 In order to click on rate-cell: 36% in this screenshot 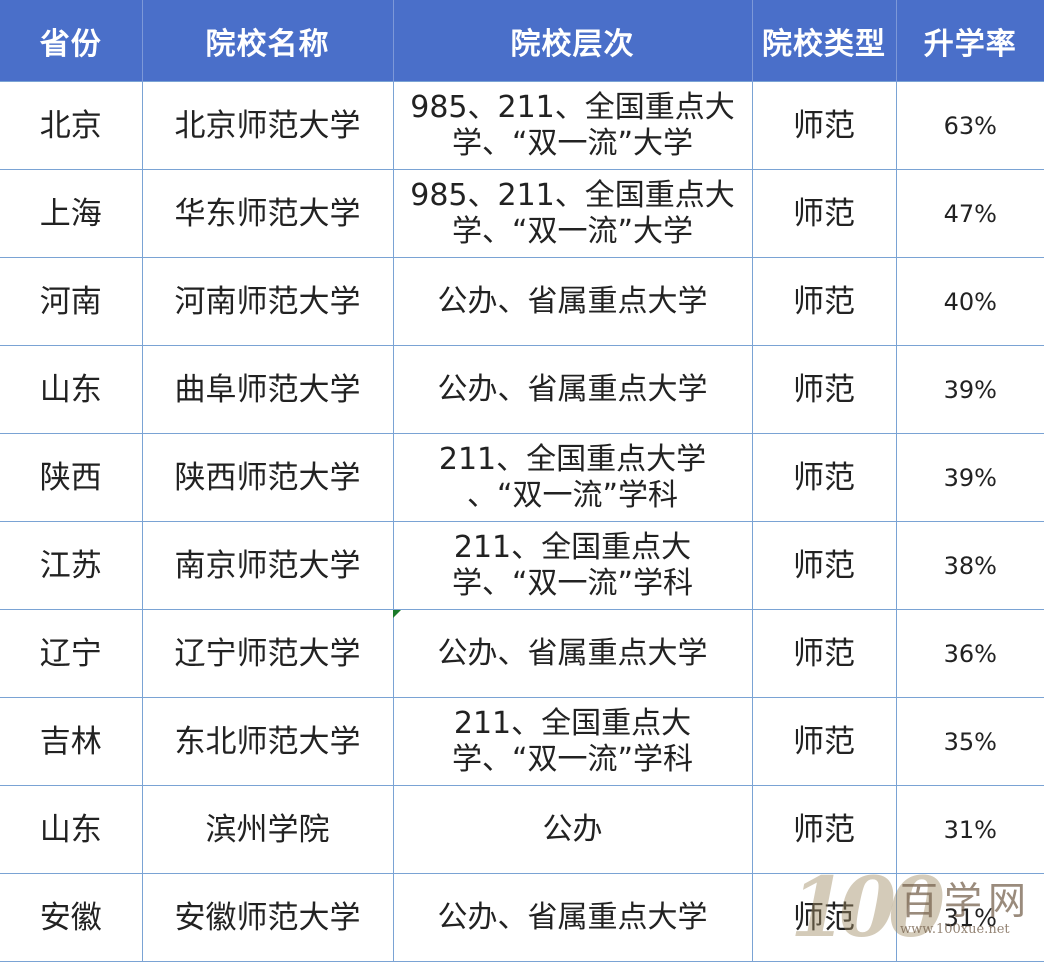, I will do `click(969, 653)`.